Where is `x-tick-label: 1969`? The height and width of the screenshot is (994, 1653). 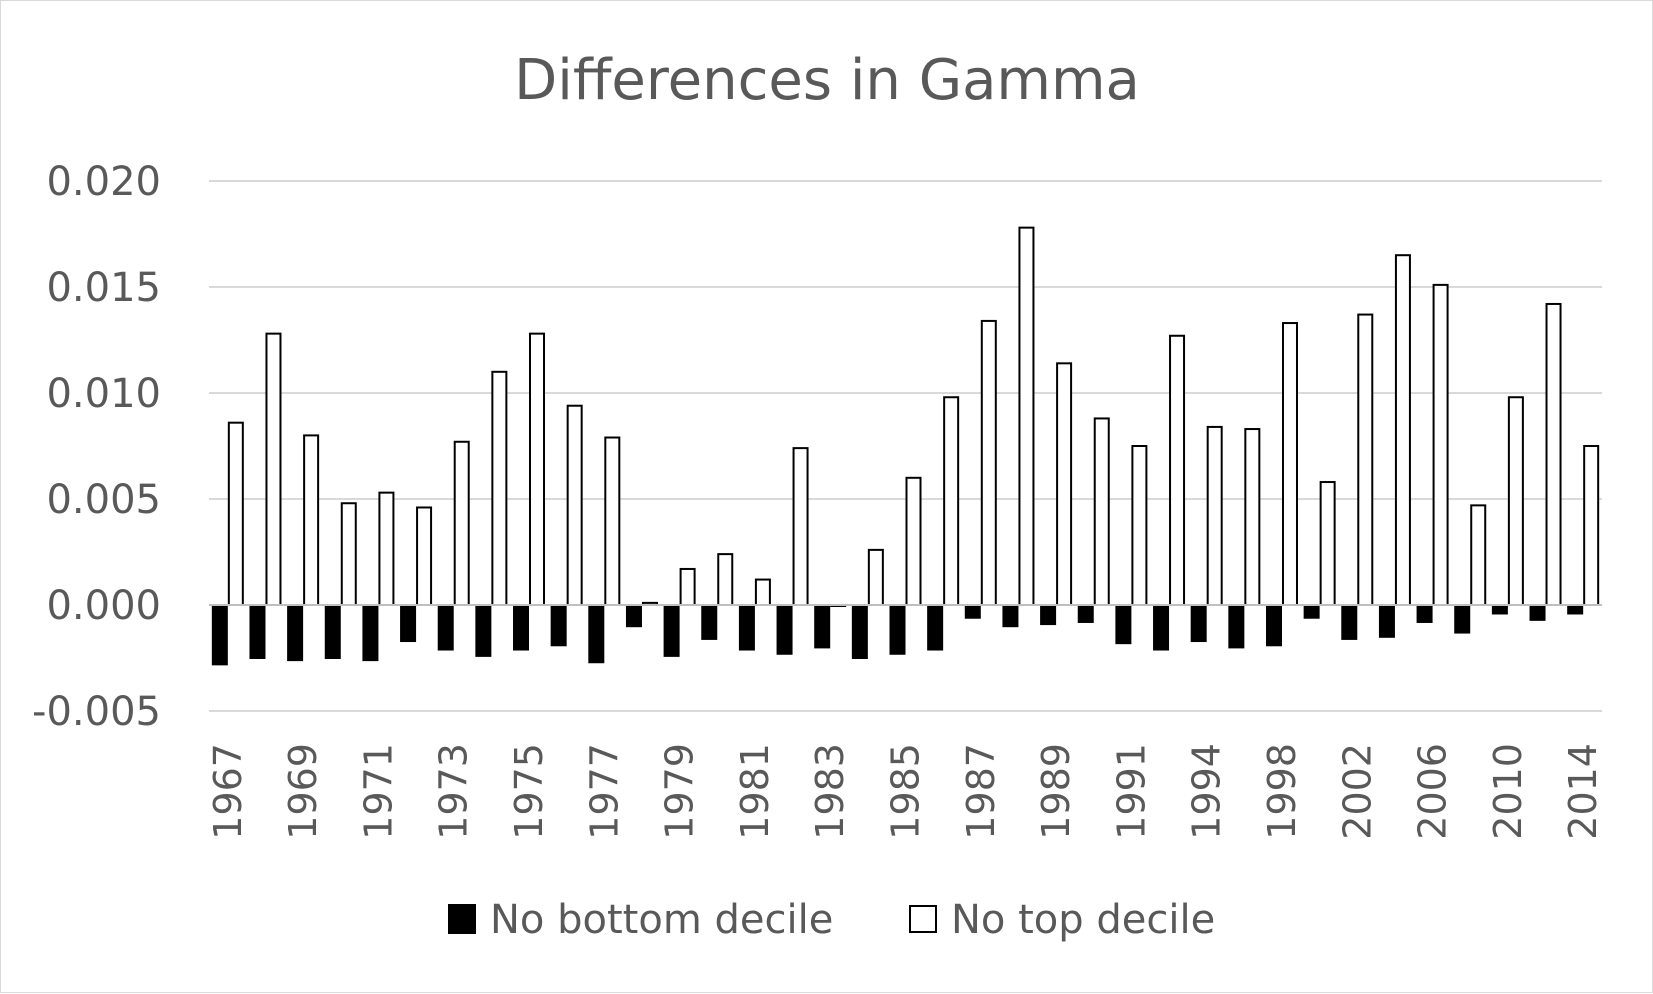 x-tick-label: 1969 is located at coordinates (303, 791).